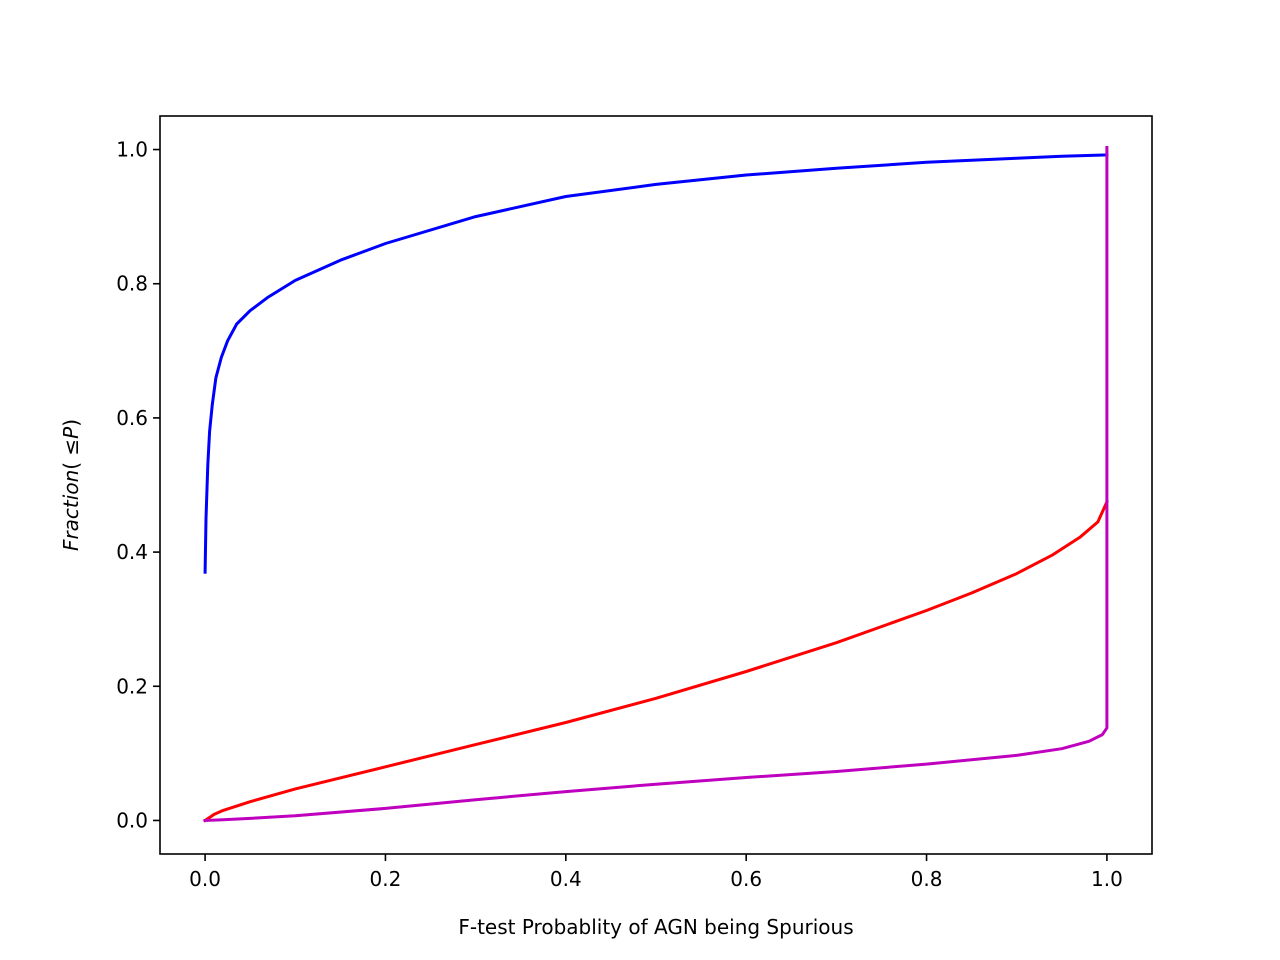  What do you see at coordinates (132, 552) in the screenshot?
I see `y-tick-label: 0.4` at bounding box center [132, 552].